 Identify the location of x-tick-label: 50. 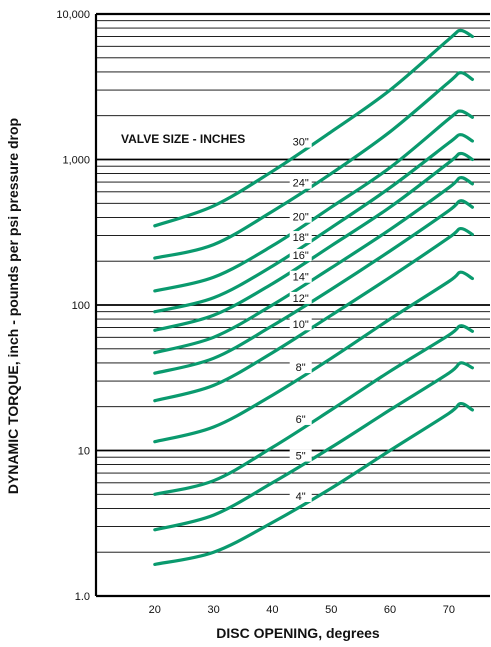
(331, 610).